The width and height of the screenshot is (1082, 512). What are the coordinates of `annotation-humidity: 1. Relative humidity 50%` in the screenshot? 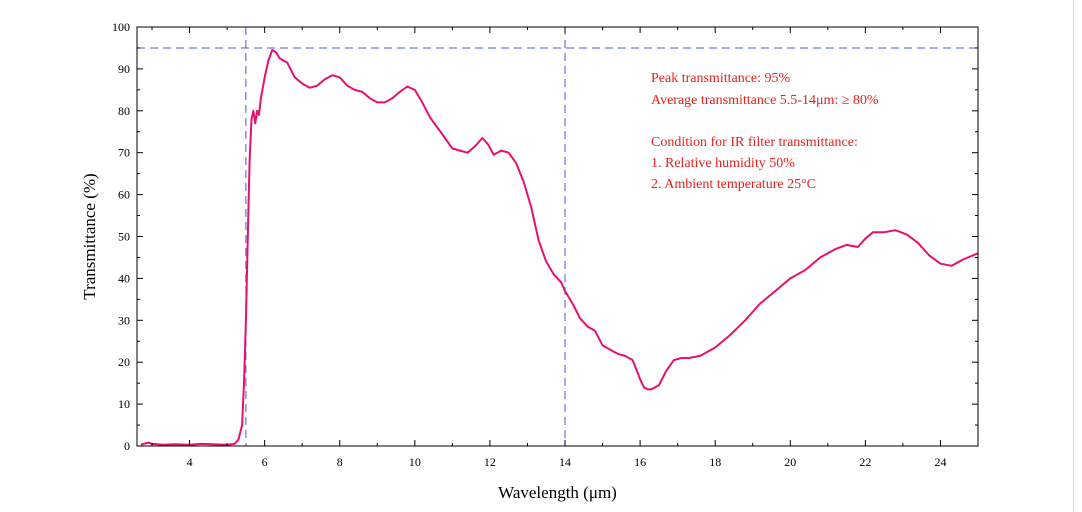 It's located at (723, 163).